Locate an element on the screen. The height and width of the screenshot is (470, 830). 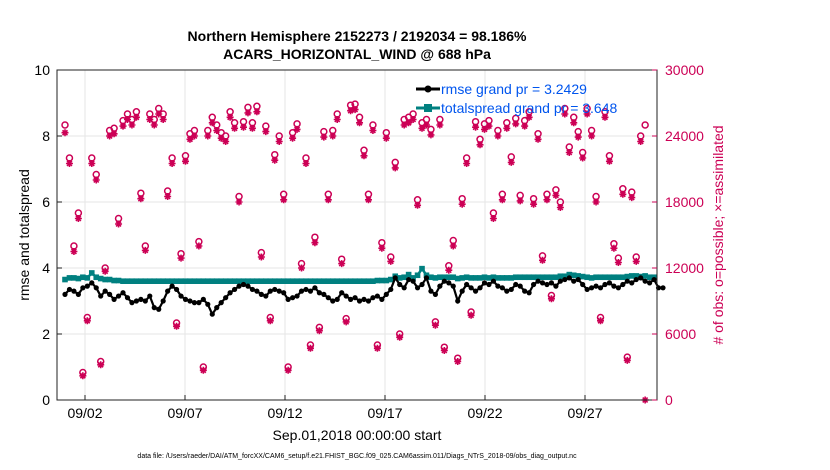
y-tick-label: 10 is located at coordinates (42, 70).